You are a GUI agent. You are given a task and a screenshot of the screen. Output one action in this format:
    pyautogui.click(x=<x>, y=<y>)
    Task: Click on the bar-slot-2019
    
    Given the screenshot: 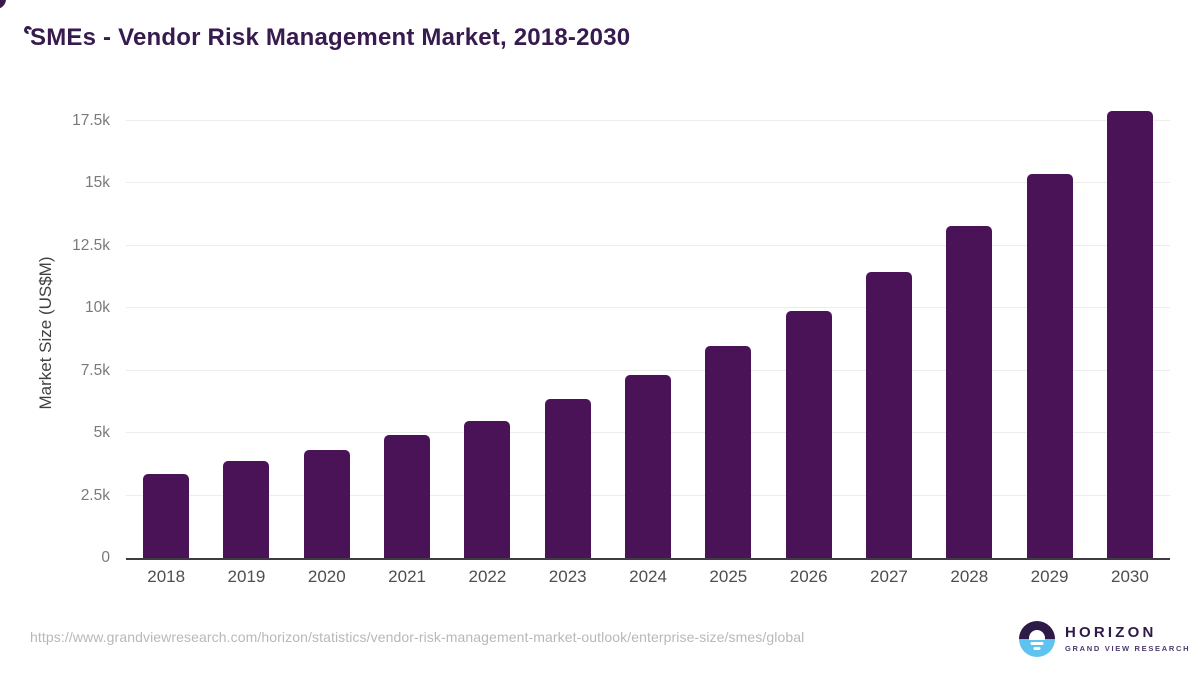 What is the action you would take?
    pyautogui.click(x=246, y=333)
    